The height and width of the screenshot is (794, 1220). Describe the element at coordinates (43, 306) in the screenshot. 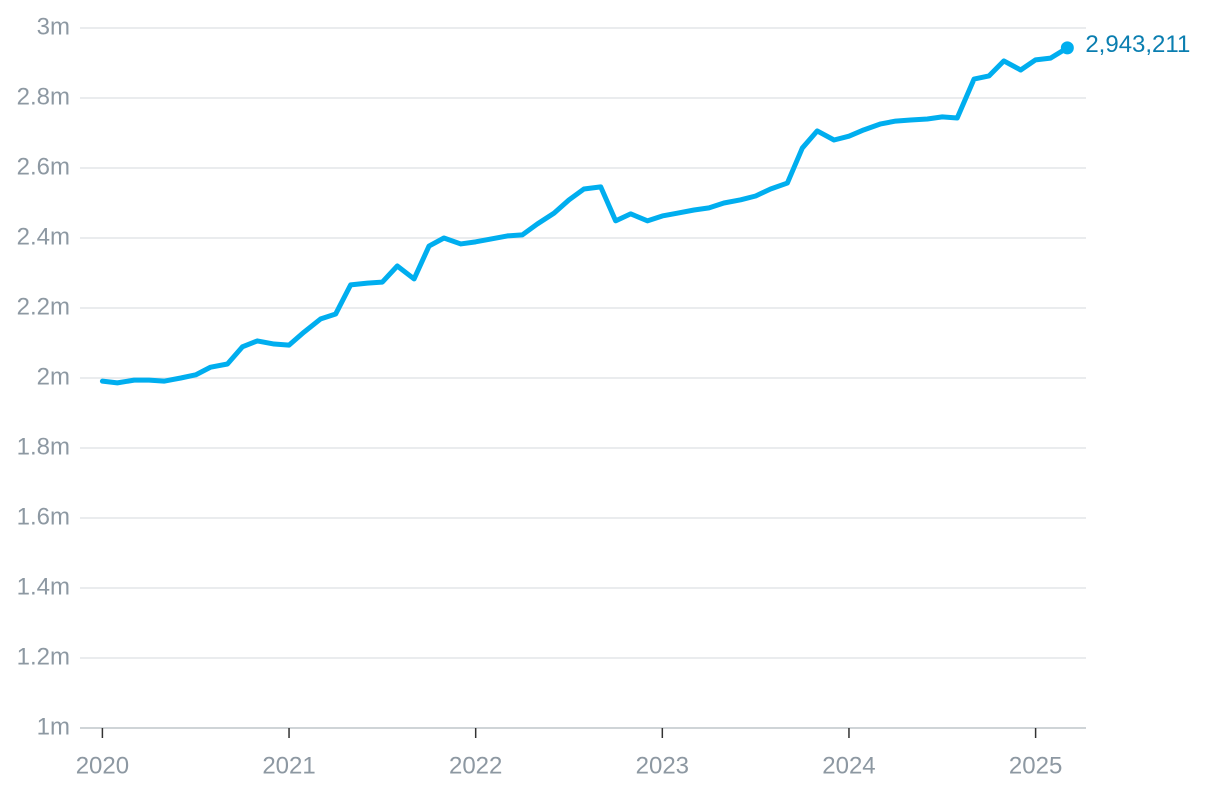

I see `y-tick-label: 2.2m` at that location.